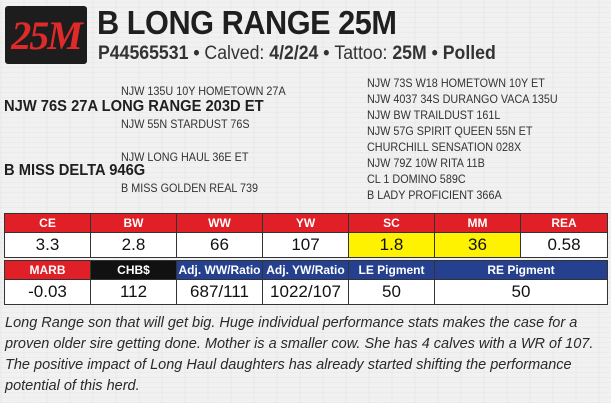 The image size is (611, 403). What do you see at coordinates (306, 244) in the screenshot?
I see `epd-value-yw: 107` at bounding box center [306, 244].